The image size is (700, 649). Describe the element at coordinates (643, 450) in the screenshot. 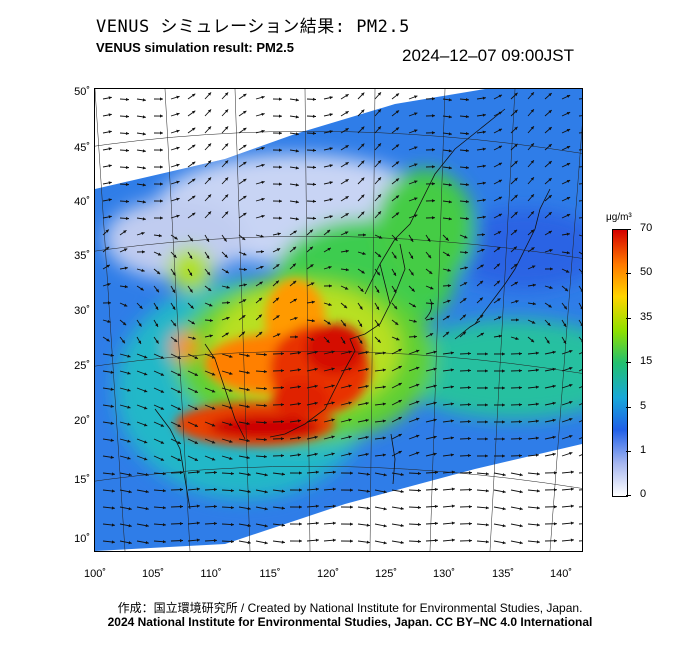

I see `colorbar-label-1: 1` at that location.